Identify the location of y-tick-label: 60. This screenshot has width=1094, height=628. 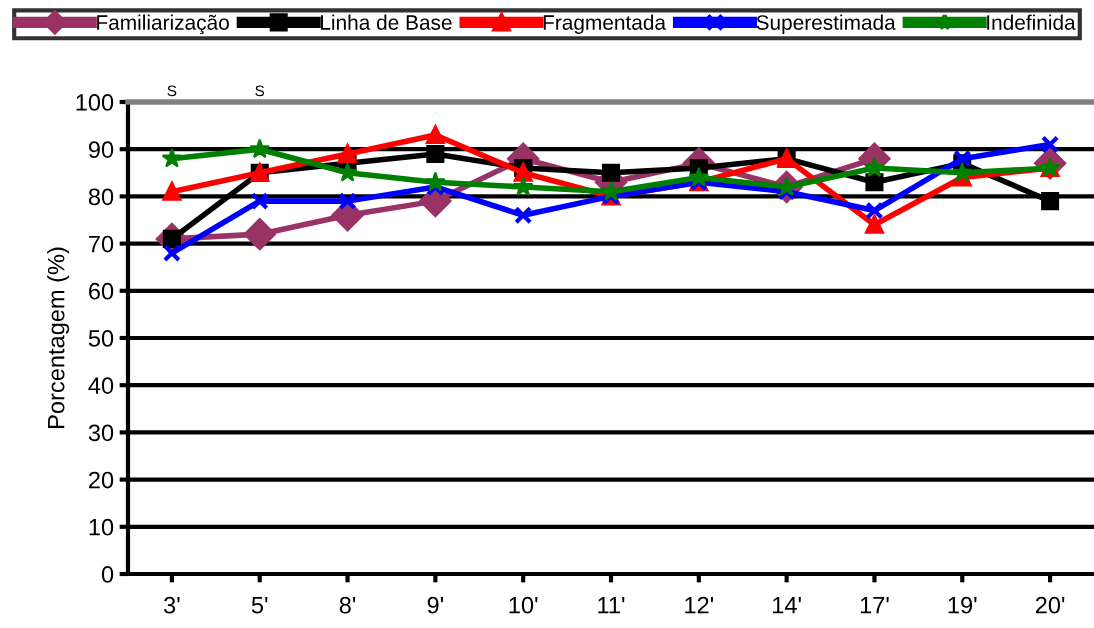
(101, 291).